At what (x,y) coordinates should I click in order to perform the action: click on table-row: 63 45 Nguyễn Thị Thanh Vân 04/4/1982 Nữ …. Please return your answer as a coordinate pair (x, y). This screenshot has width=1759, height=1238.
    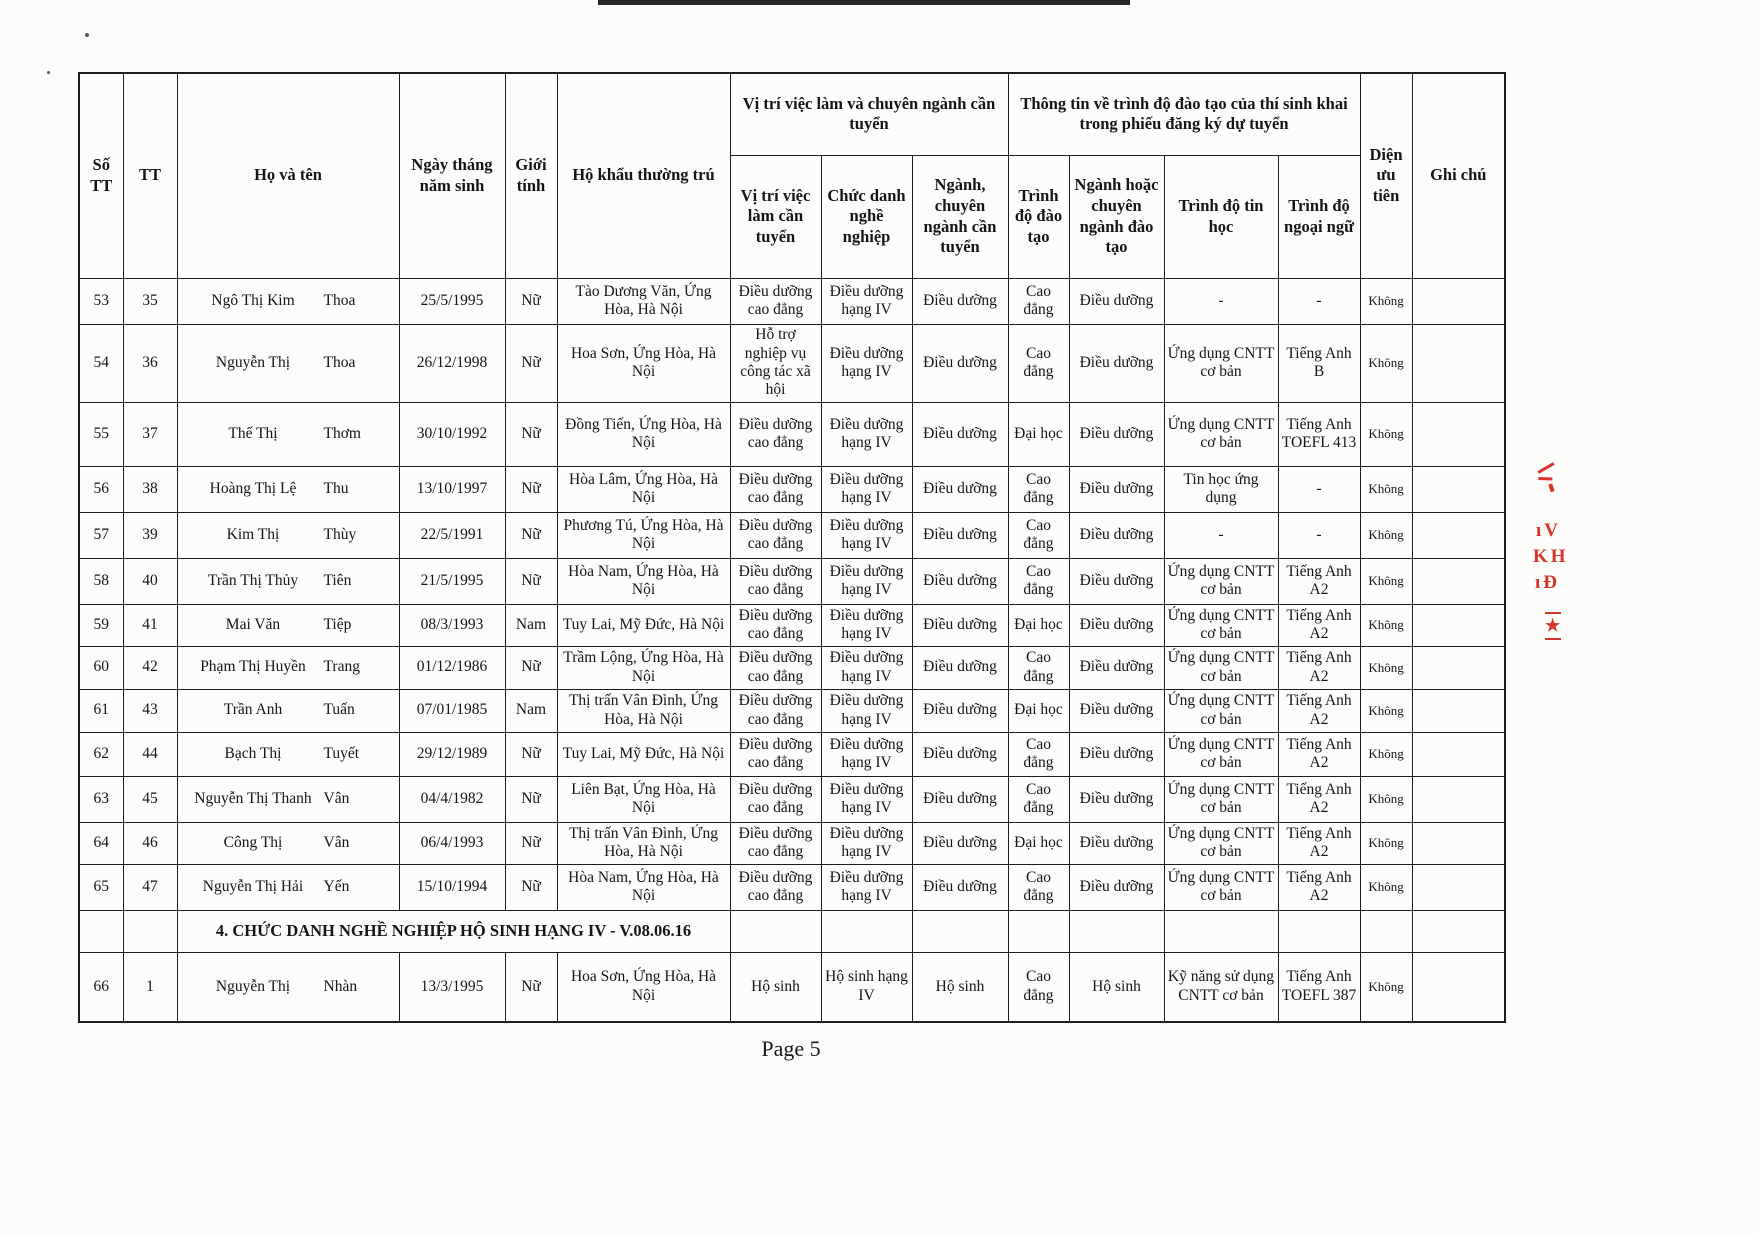
    Looking at the image, I should click on (792, 799).